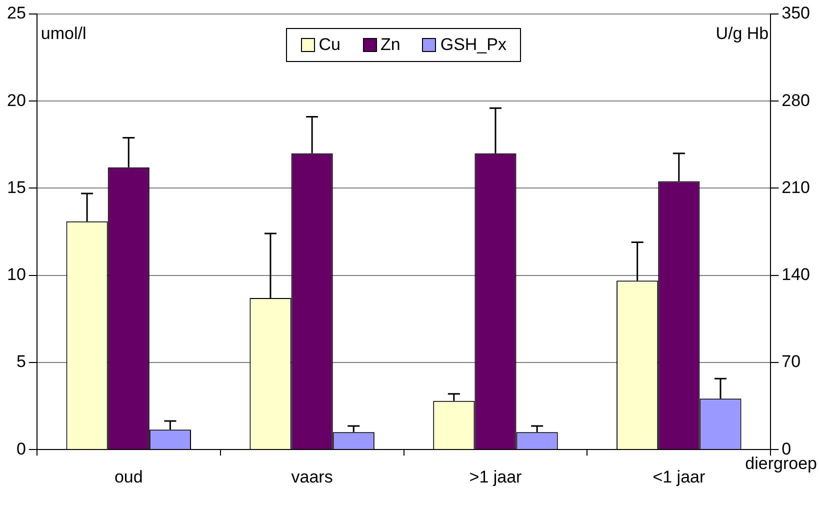 Image resolution: width=819 pixels, height=506 pixels. Describe the element at coordinates (495, 476) in the screenshot. I see `x-tick-label: >1 jaar` at that location.